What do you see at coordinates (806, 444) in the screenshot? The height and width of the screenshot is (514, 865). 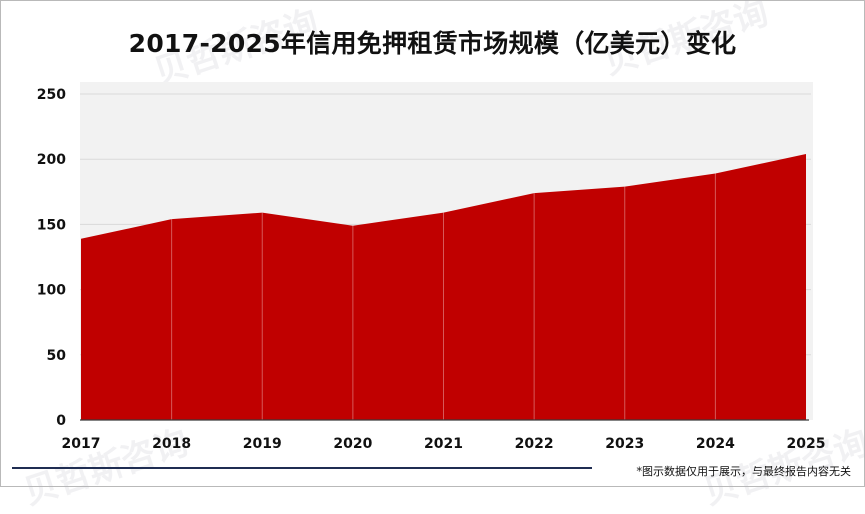 I see `x-tick-label-2025: 2025` at bounding box center [806, 444].